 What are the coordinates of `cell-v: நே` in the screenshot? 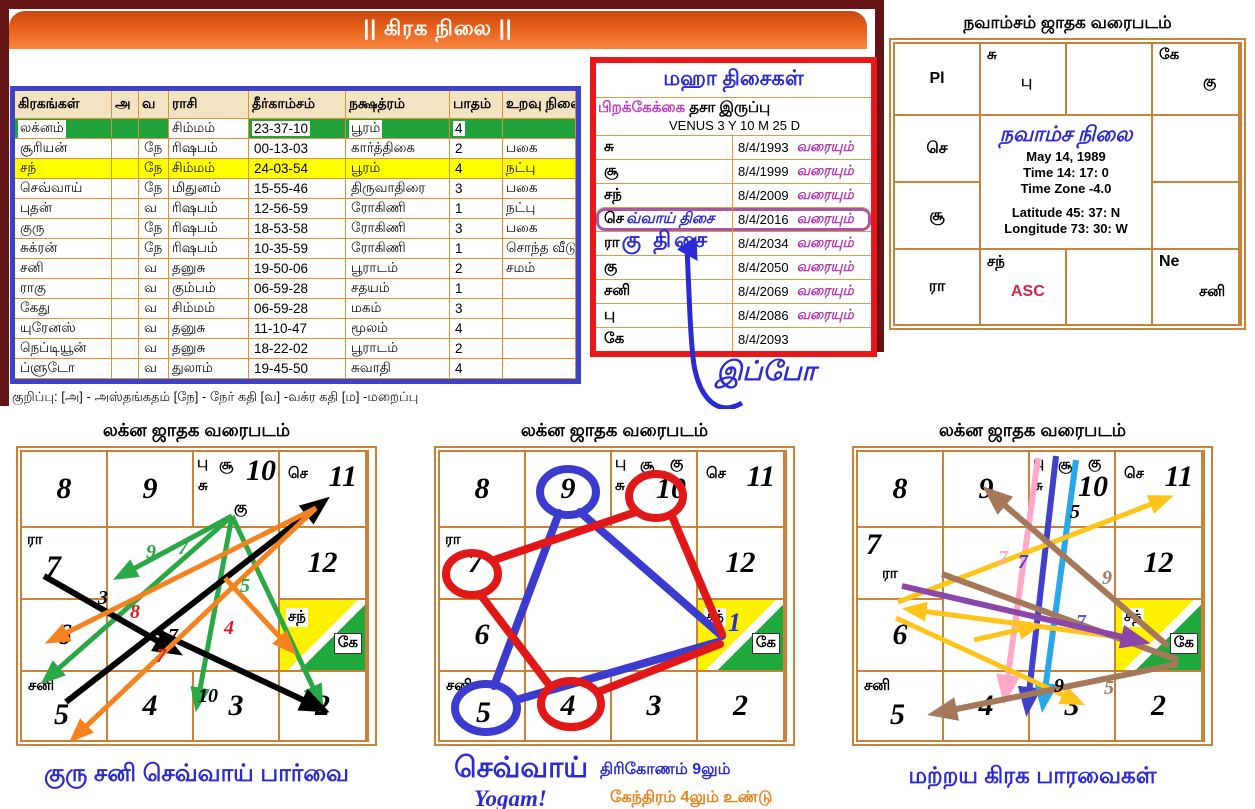 It's located at (154, 169).